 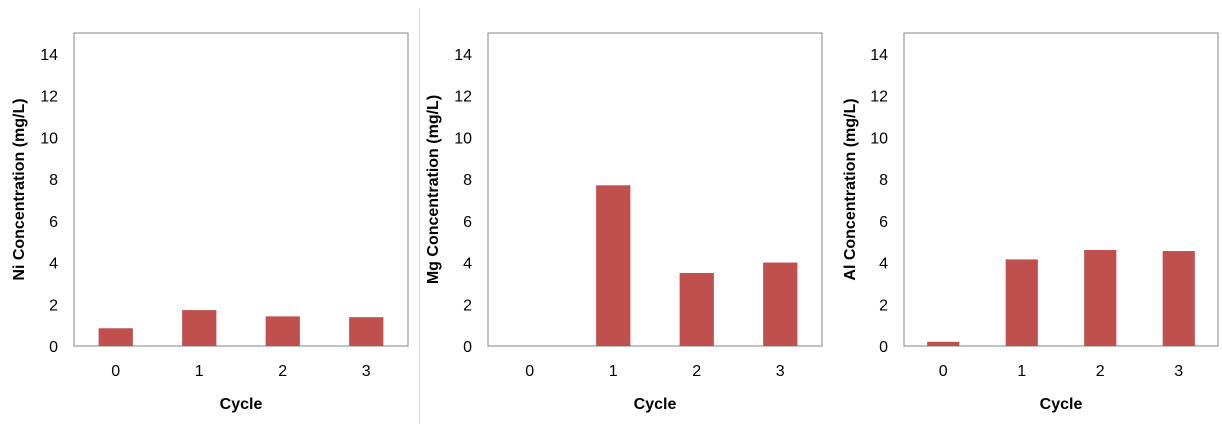 I want to click on panel-divider, so click(x=419, y=216).